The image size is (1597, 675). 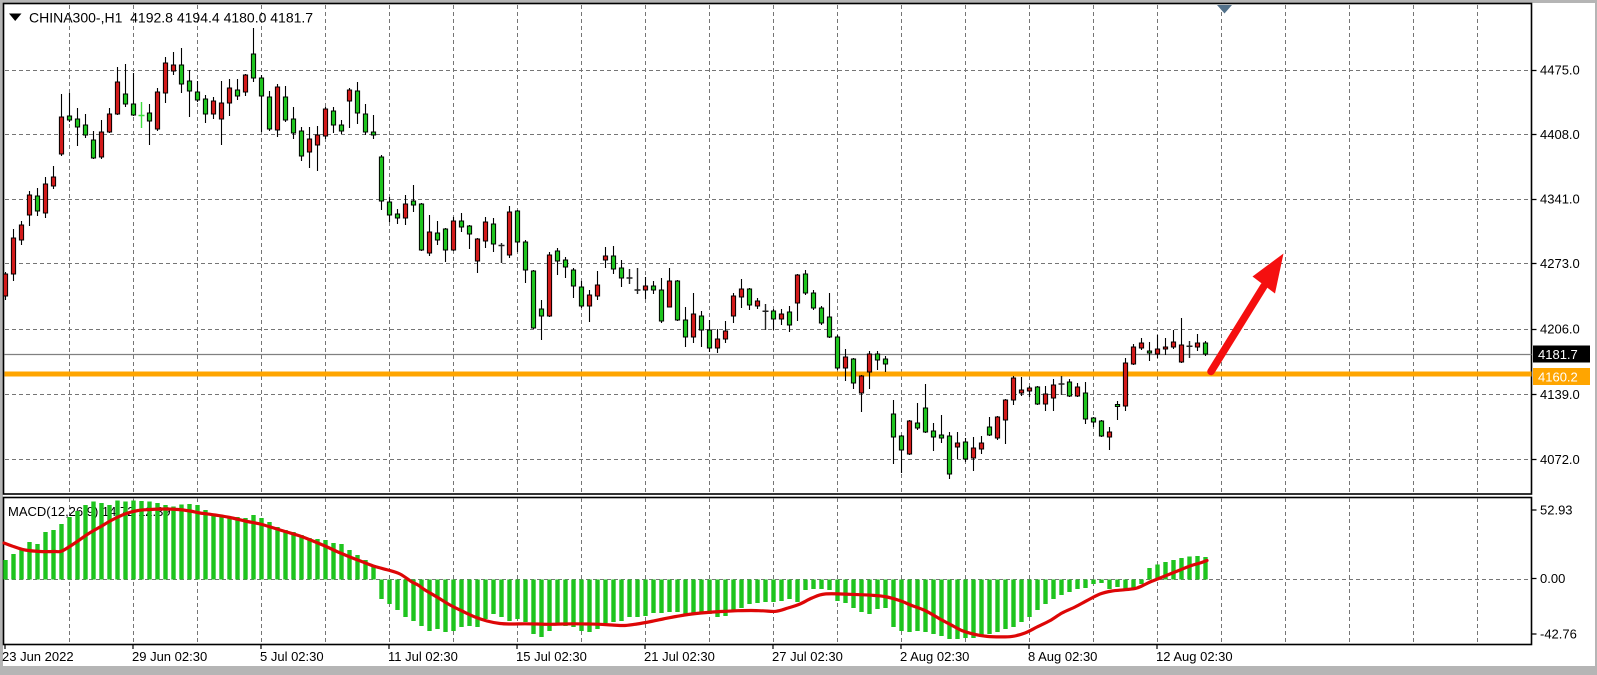 I want to click on svg-text: 4408.0, so click(x=1560, y=134).